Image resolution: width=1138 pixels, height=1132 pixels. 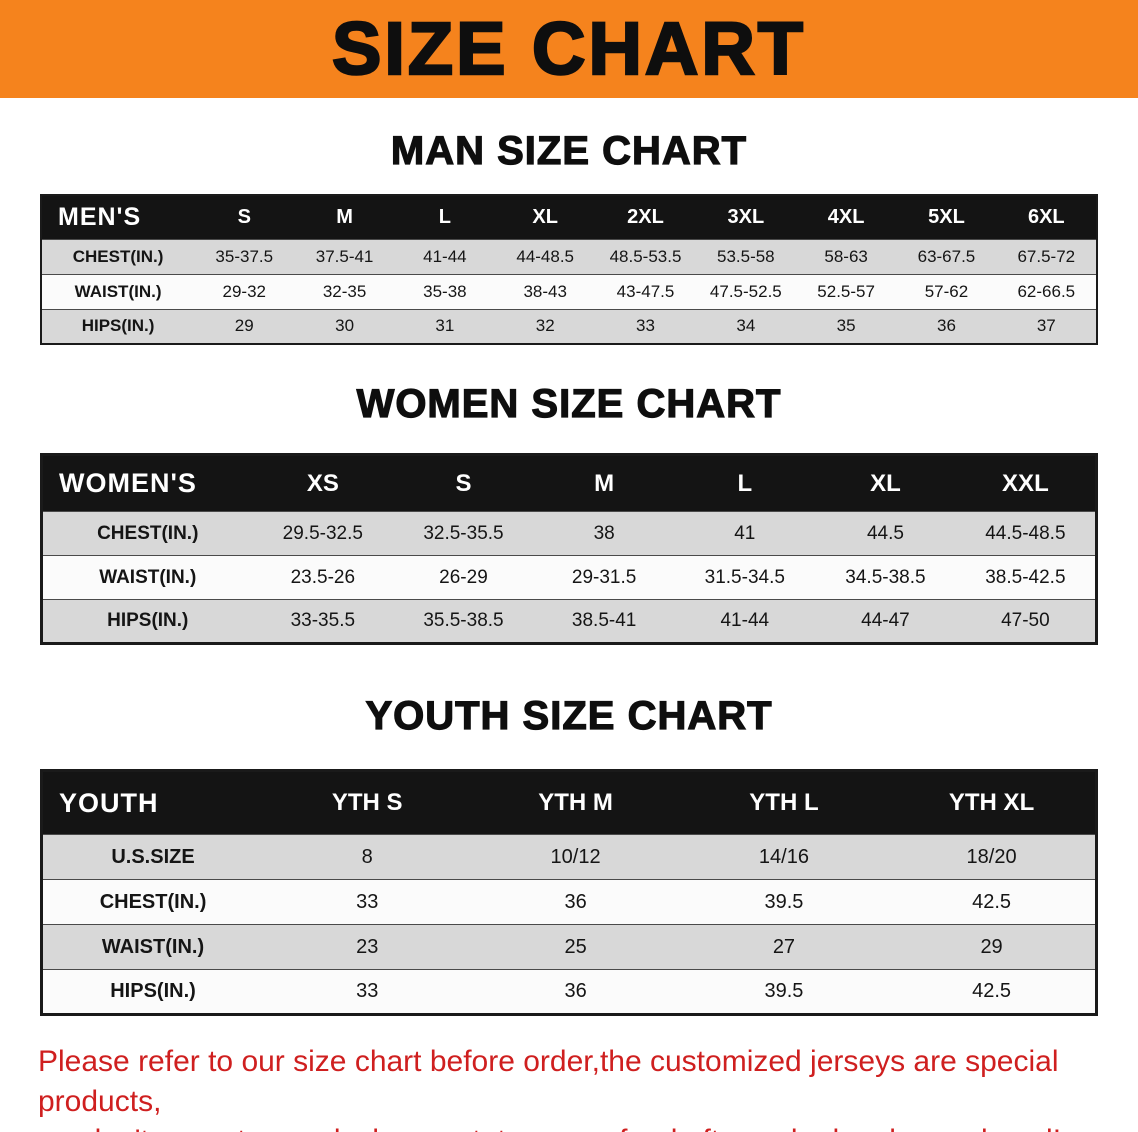 I want to click on size-header-cell: YTH M, so click(x=575, y=802).